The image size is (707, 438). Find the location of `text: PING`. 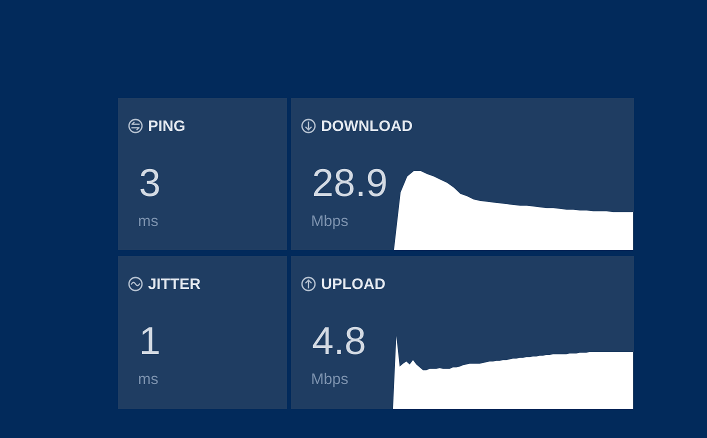

text: PING is located at coordinates (166, 126).